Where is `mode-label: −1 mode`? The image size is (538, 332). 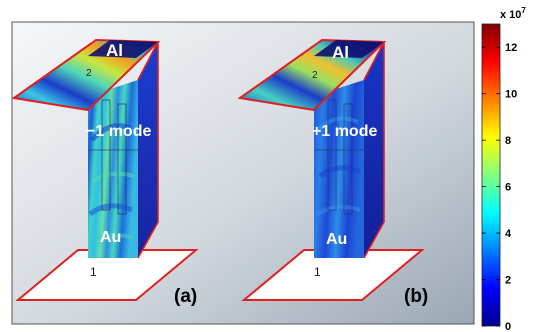 mode-label: −1 mode is located at coordinates (118, 131).